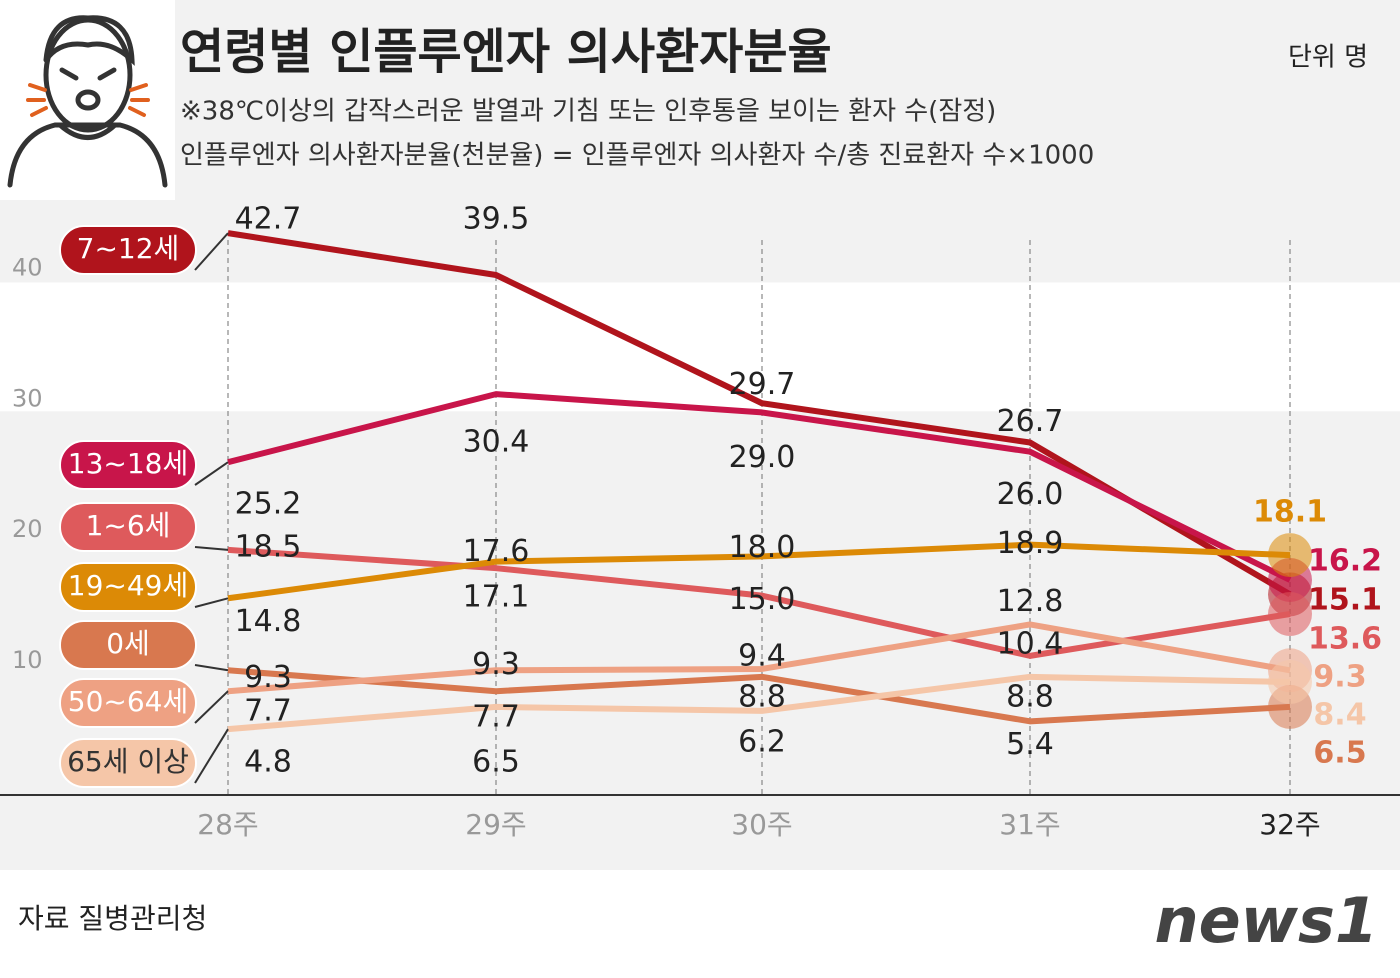 Image resolution: width=1400 pixels, height=978 pixels. I want to click on data-label: 39.5, so click(496, 218).